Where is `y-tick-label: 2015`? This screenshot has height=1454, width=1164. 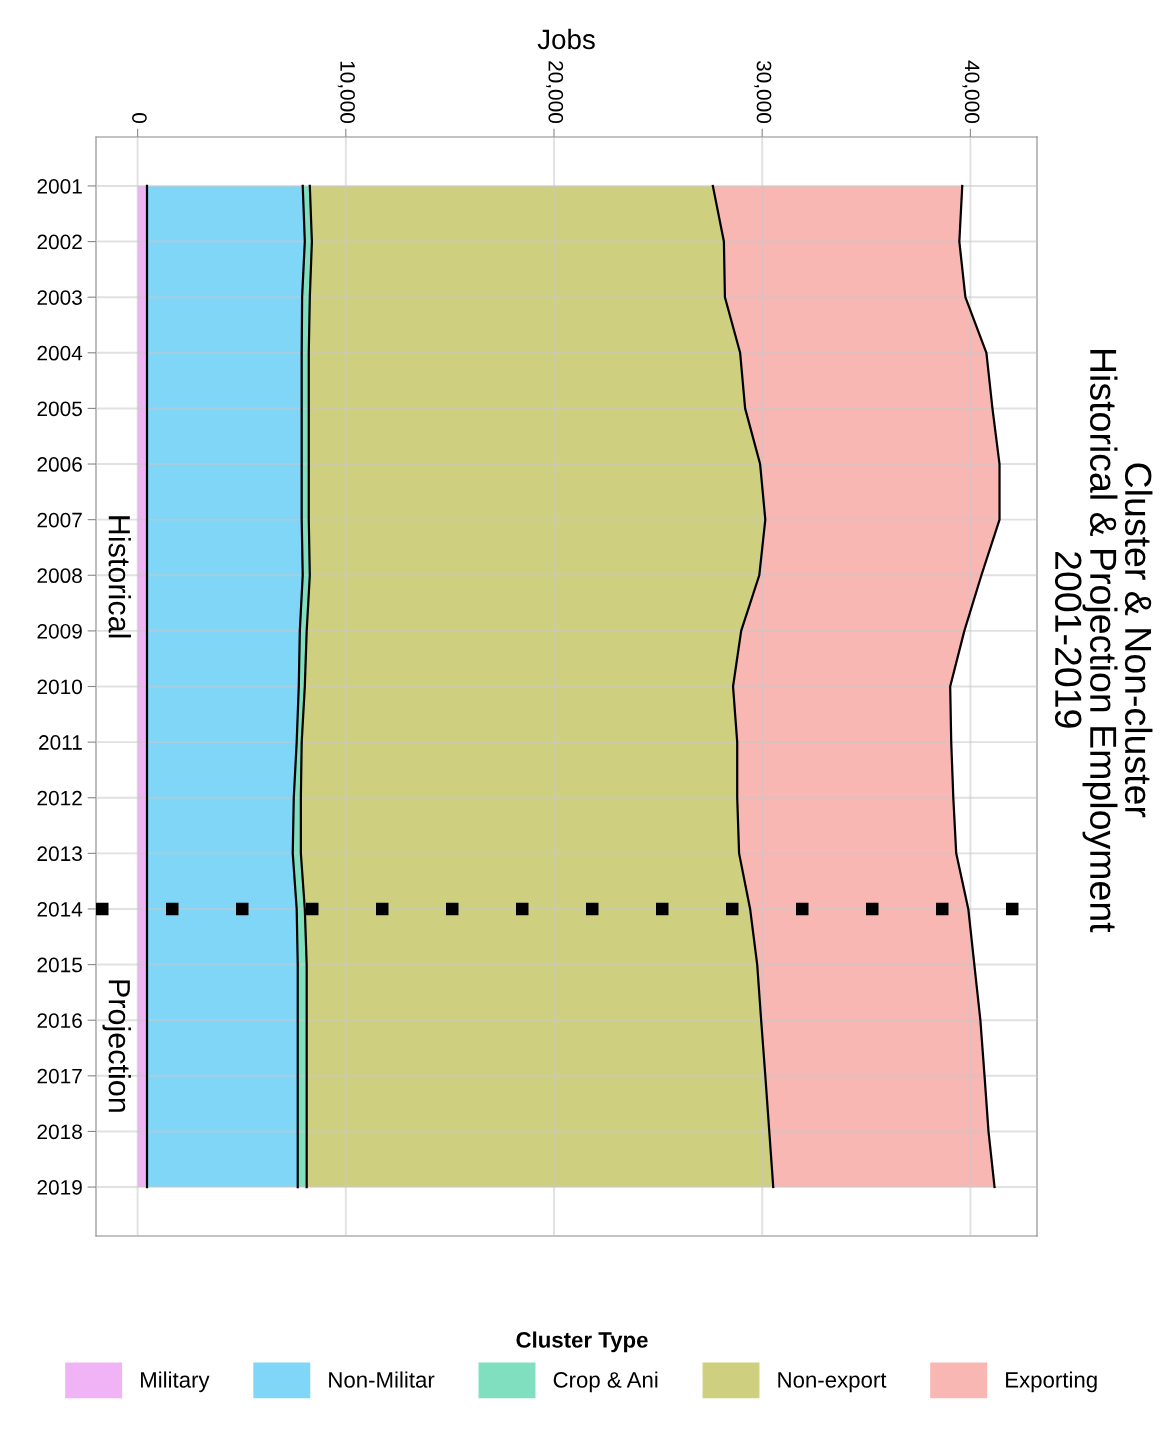 y-tick-label: 2015 is located at coordinates (59, 965).